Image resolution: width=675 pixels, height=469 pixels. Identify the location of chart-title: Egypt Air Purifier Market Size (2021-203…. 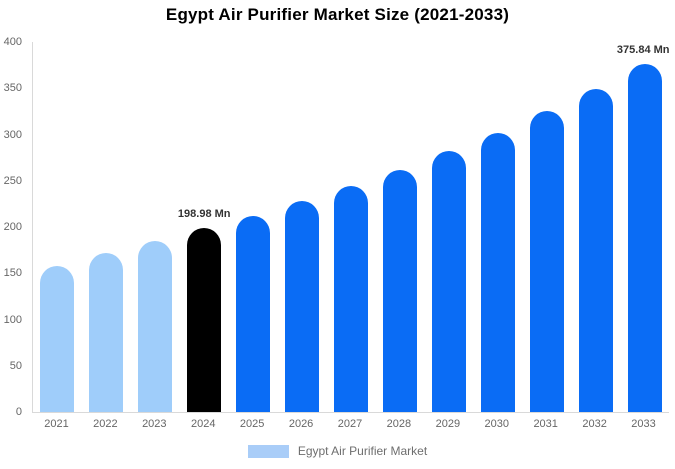
(337, 14).